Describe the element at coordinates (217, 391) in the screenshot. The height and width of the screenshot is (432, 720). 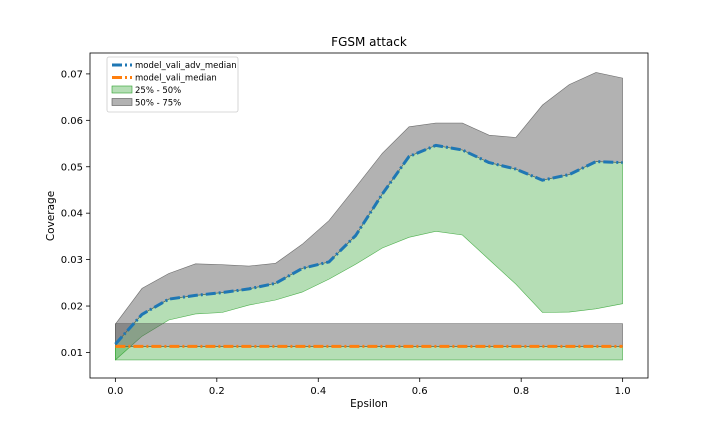
I see `x-tick-label: 0.2` at that location.